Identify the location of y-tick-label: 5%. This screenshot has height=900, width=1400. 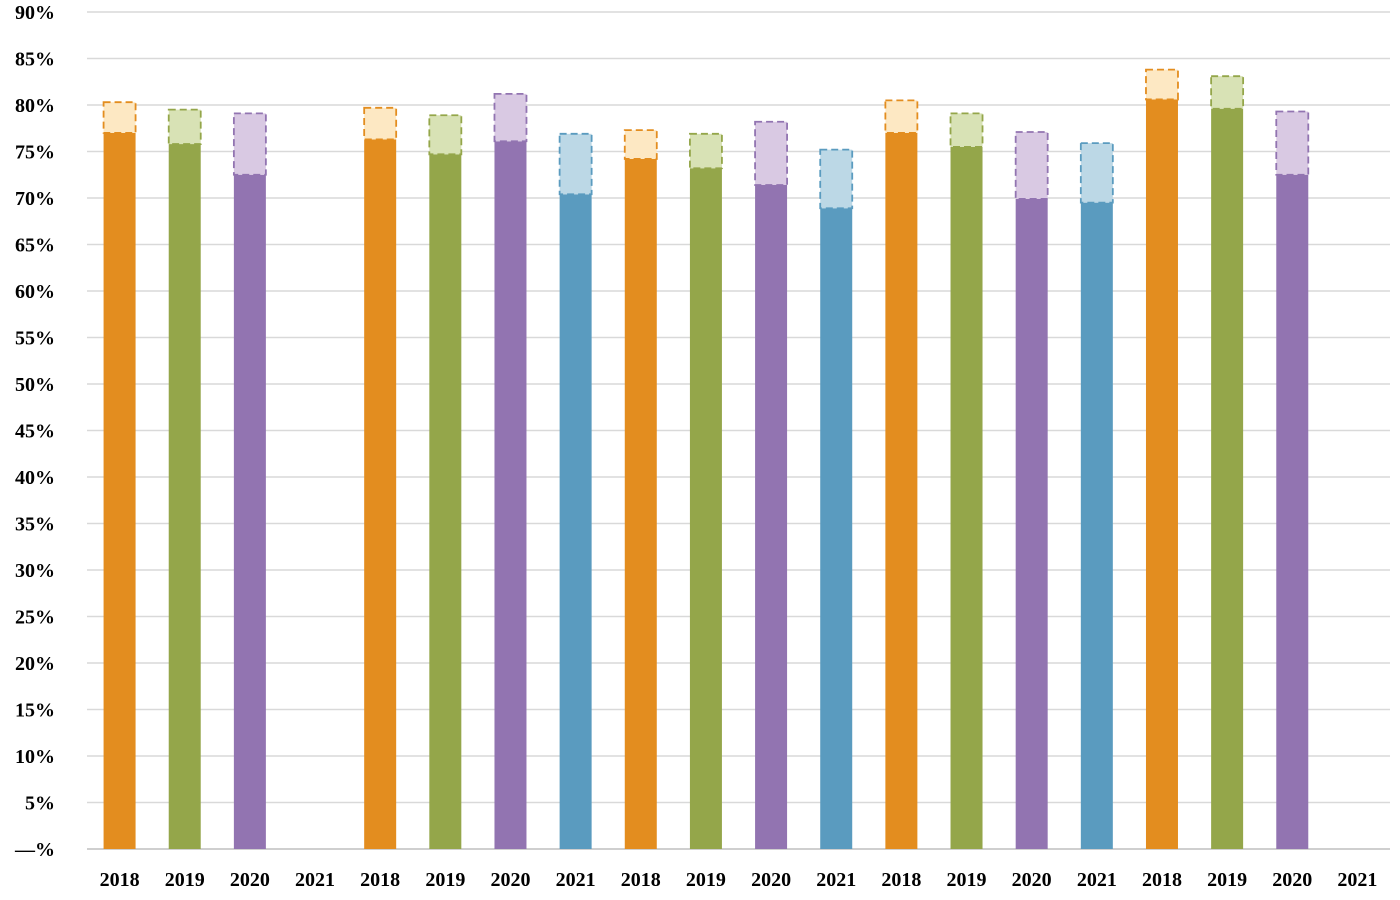
(40, 804).